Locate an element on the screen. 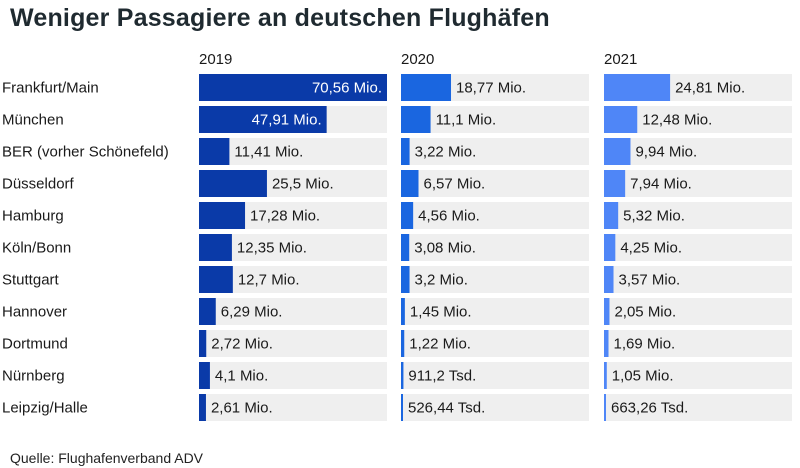 The image size is (800, 468). category-label: Düsseldorf is located at coordinates (38, 184).